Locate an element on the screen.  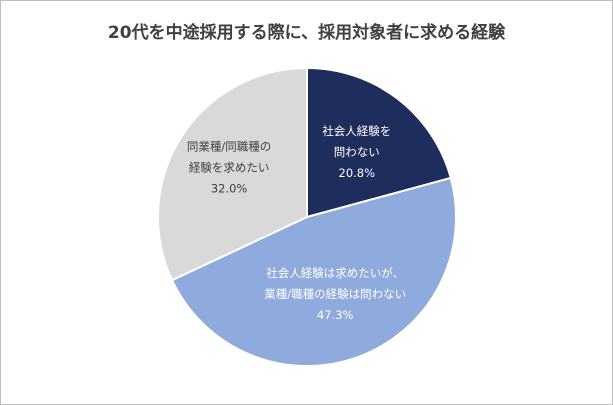
slice-label-line-1-1: 業種/職種の経験は問わない is located at coordinates (335, 294).